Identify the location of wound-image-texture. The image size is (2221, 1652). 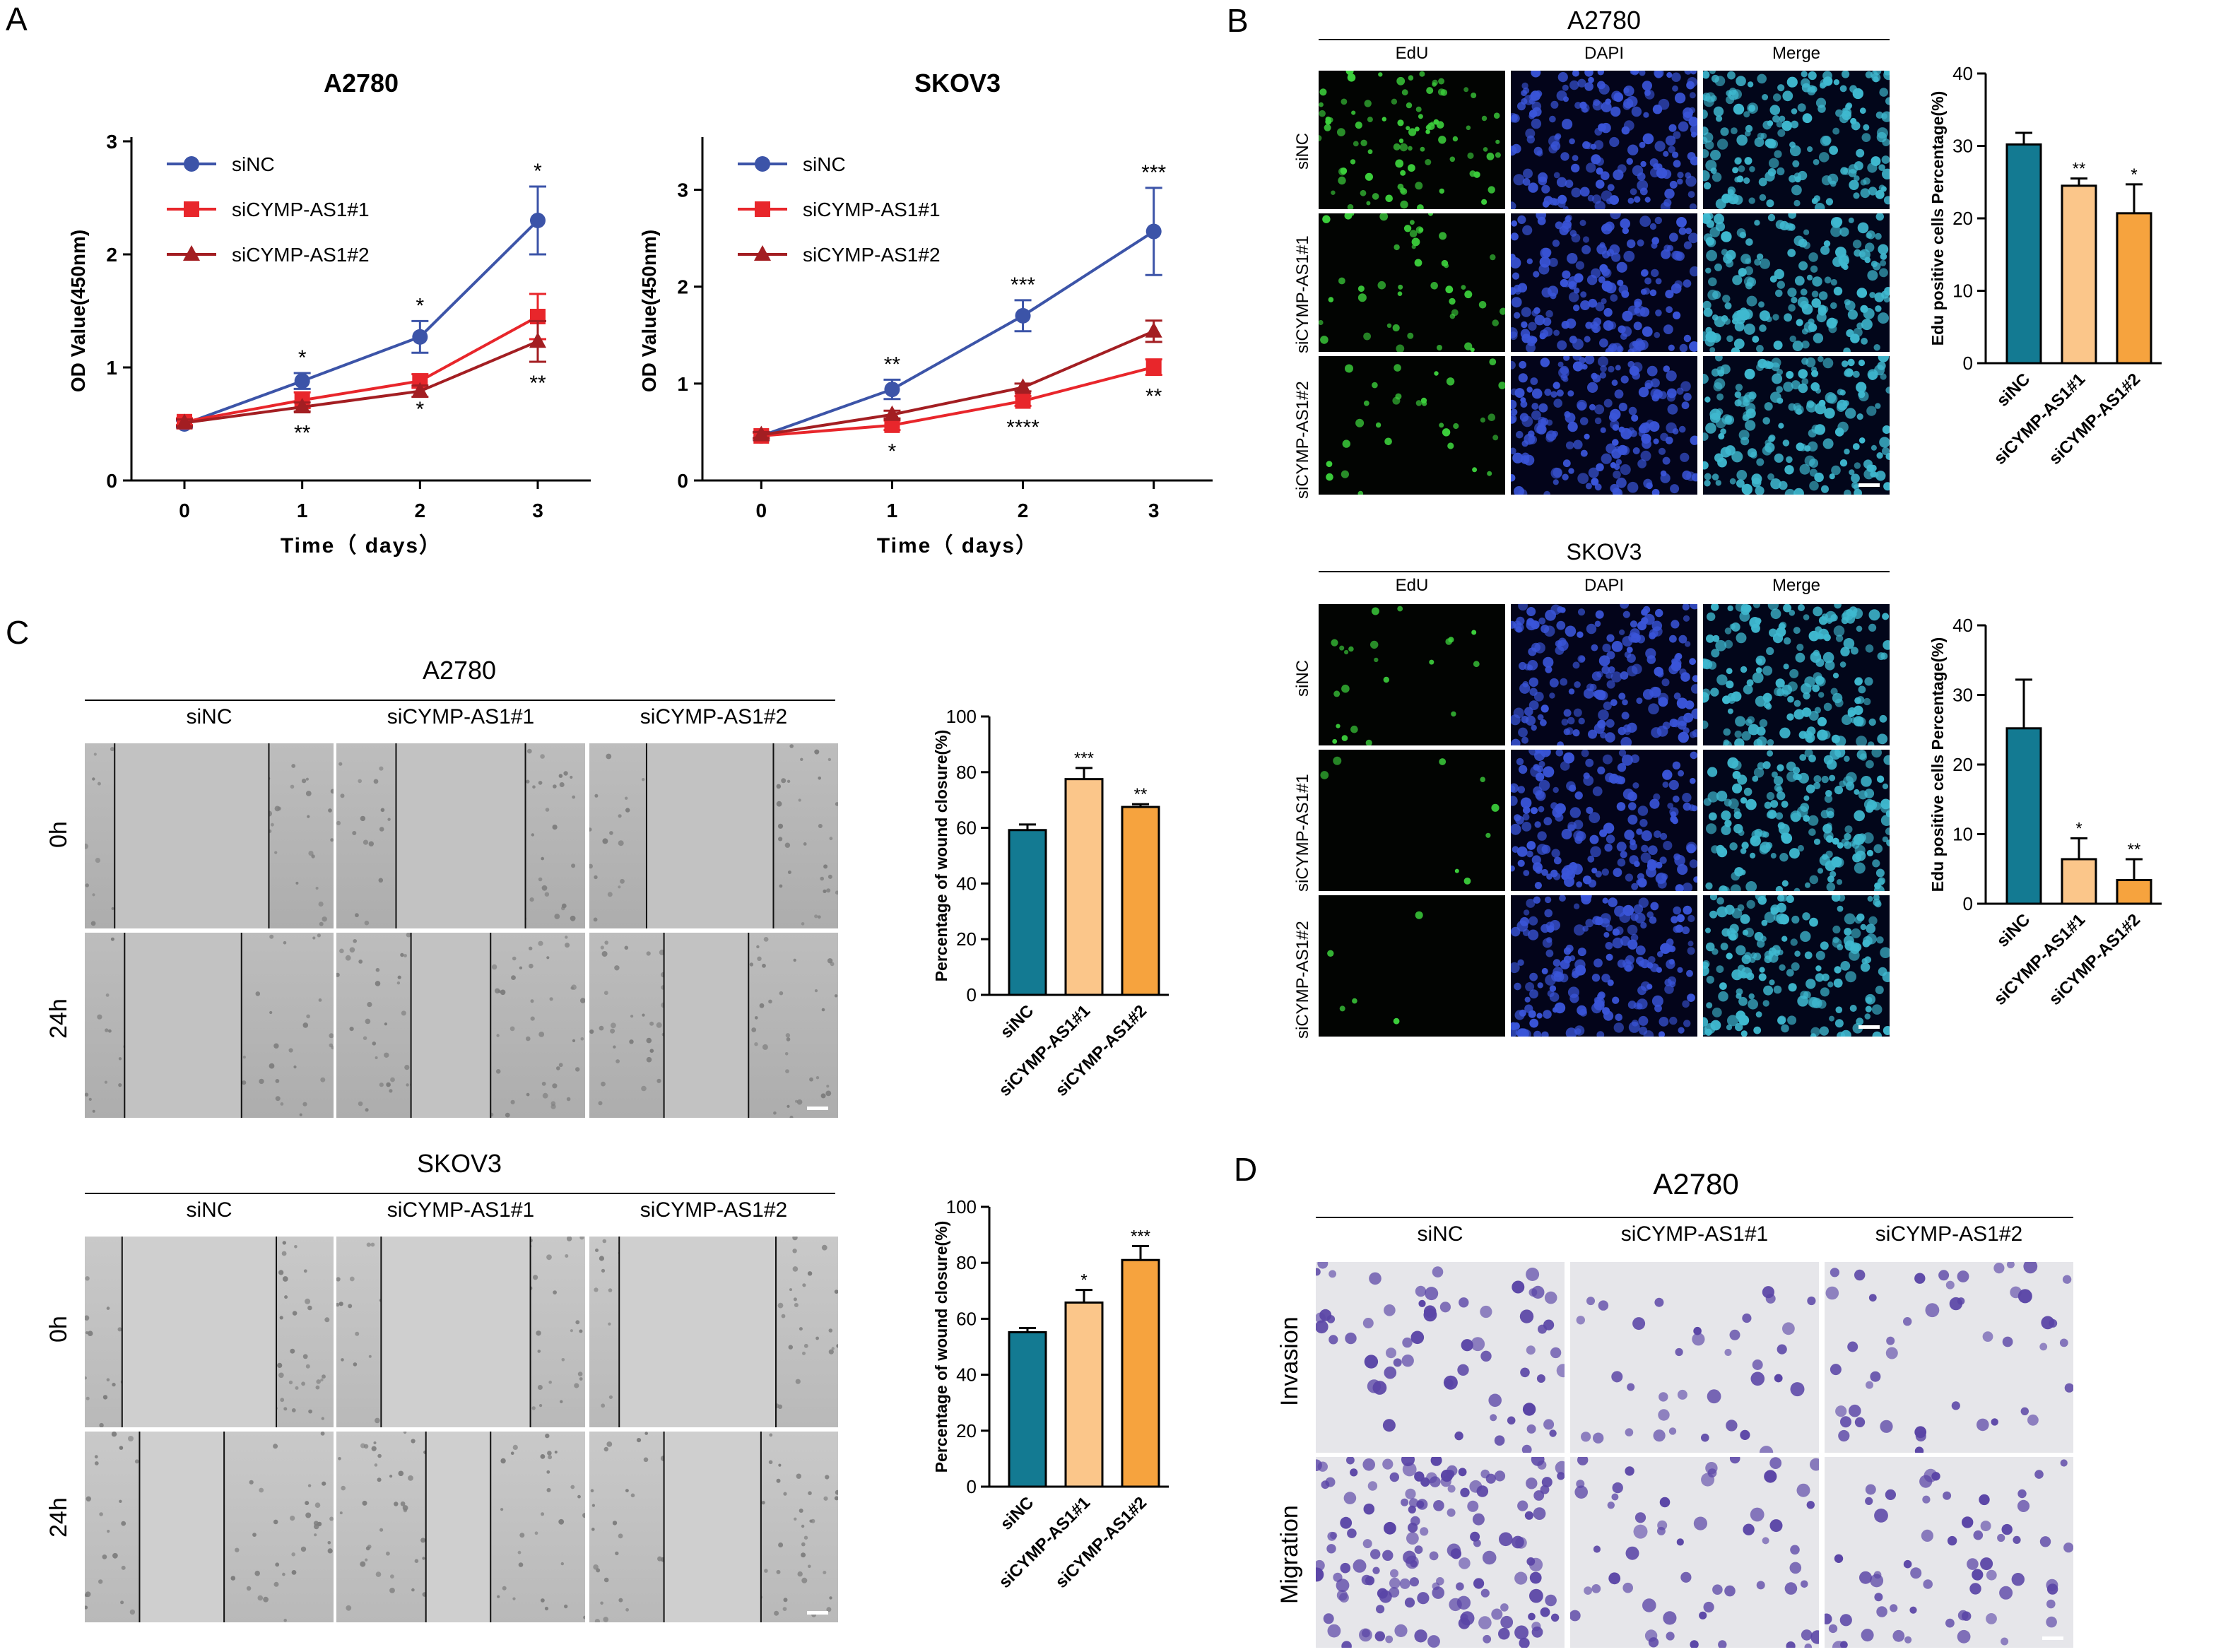
(209, 835).